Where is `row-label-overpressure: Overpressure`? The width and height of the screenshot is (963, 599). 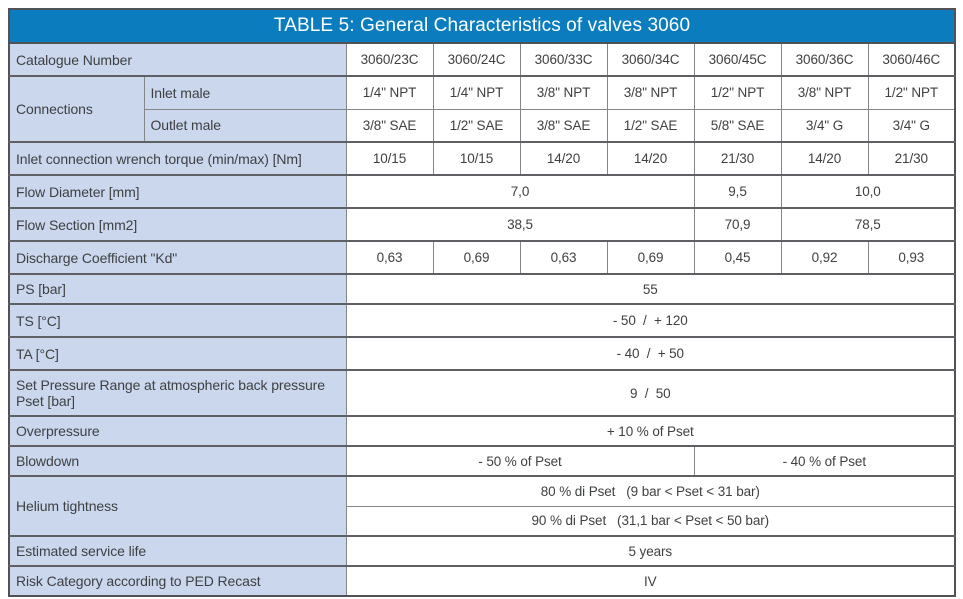
row-label-overpressure: Overpressure is located at coordinates (177, 431).